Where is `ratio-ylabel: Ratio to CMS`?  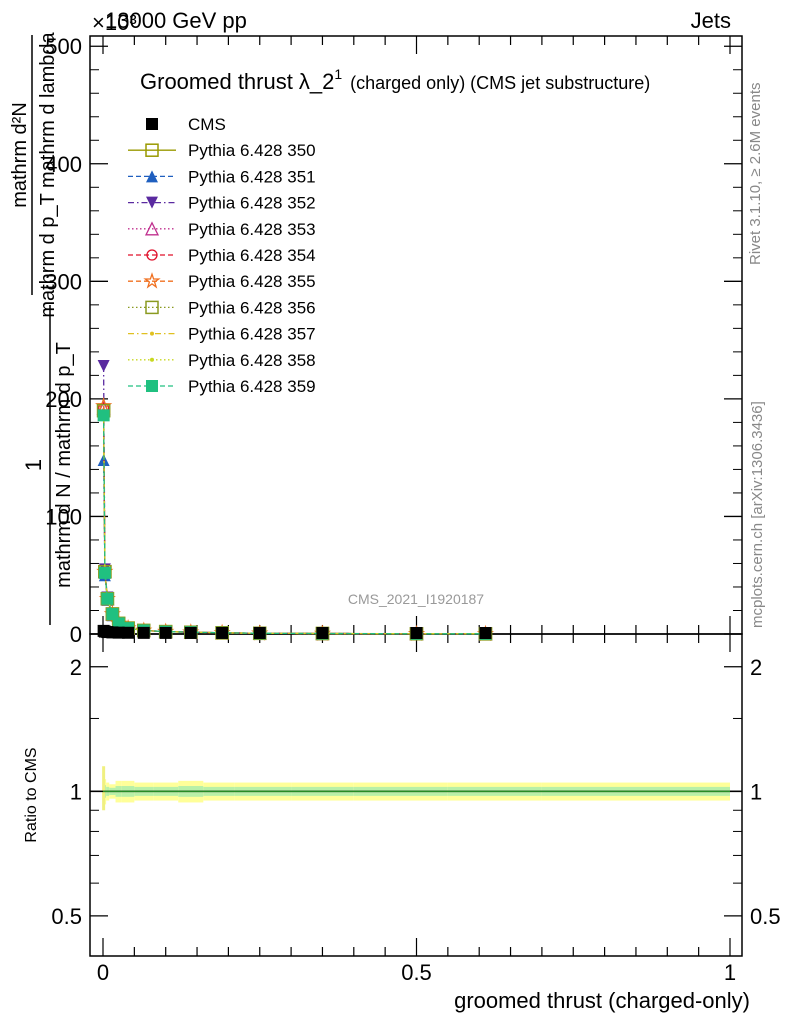 ratio-ylabel: Ratio to CMS is located at coordinates (31, 794).